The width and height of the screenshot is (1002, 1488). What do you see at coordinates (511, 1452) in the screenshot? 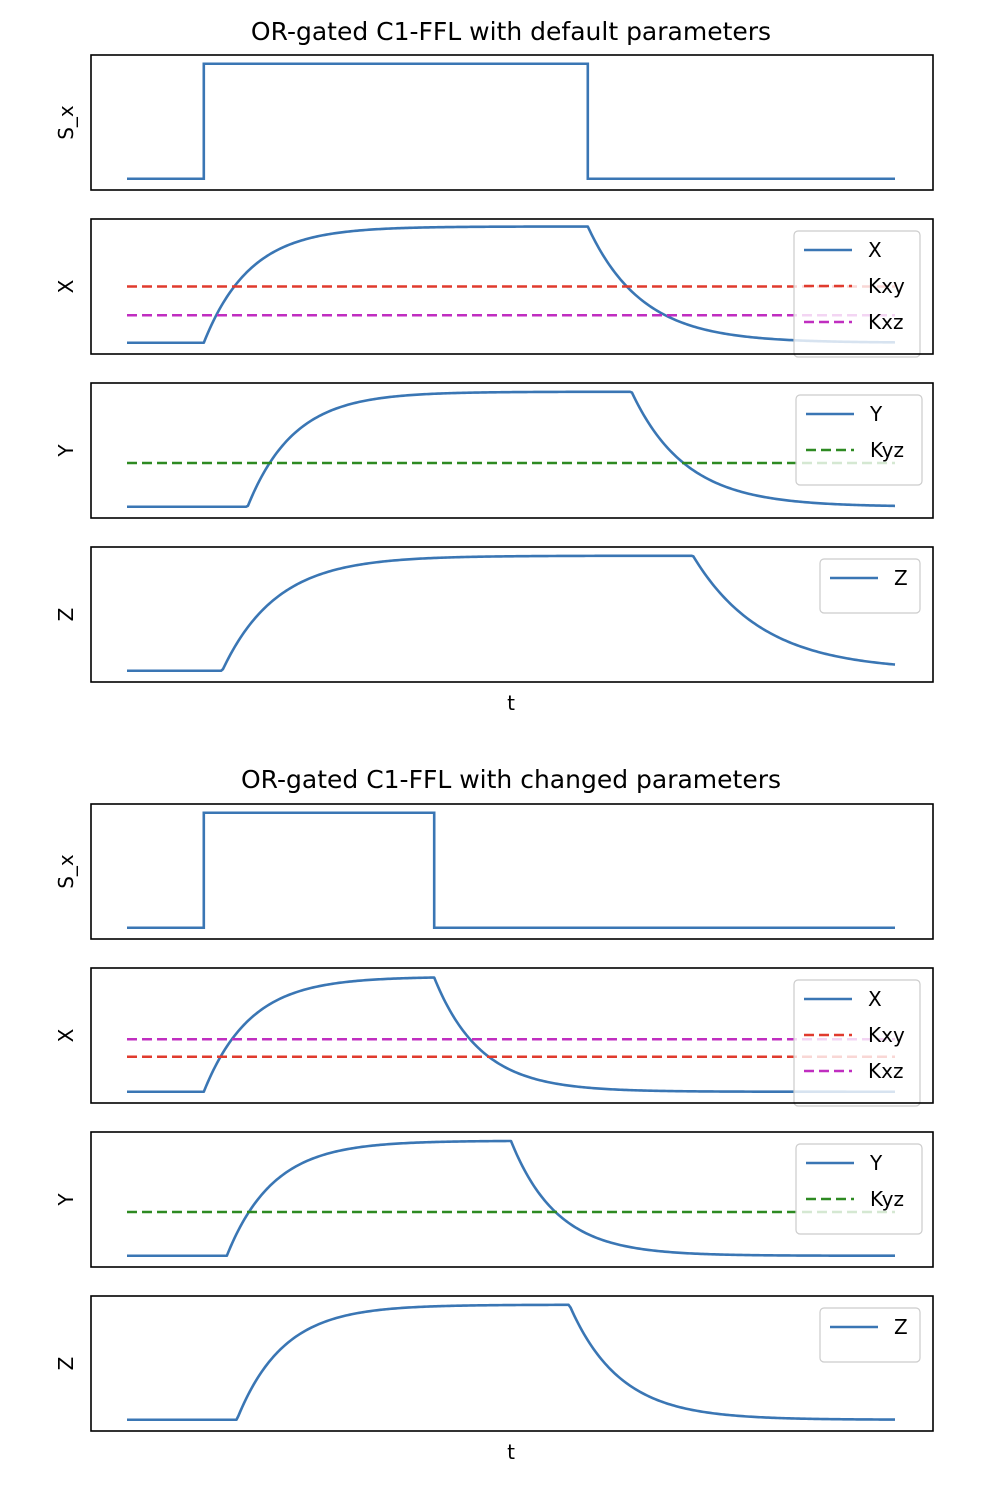
I see `x-axis-label-2: t` at bounding box center [511, 1452].